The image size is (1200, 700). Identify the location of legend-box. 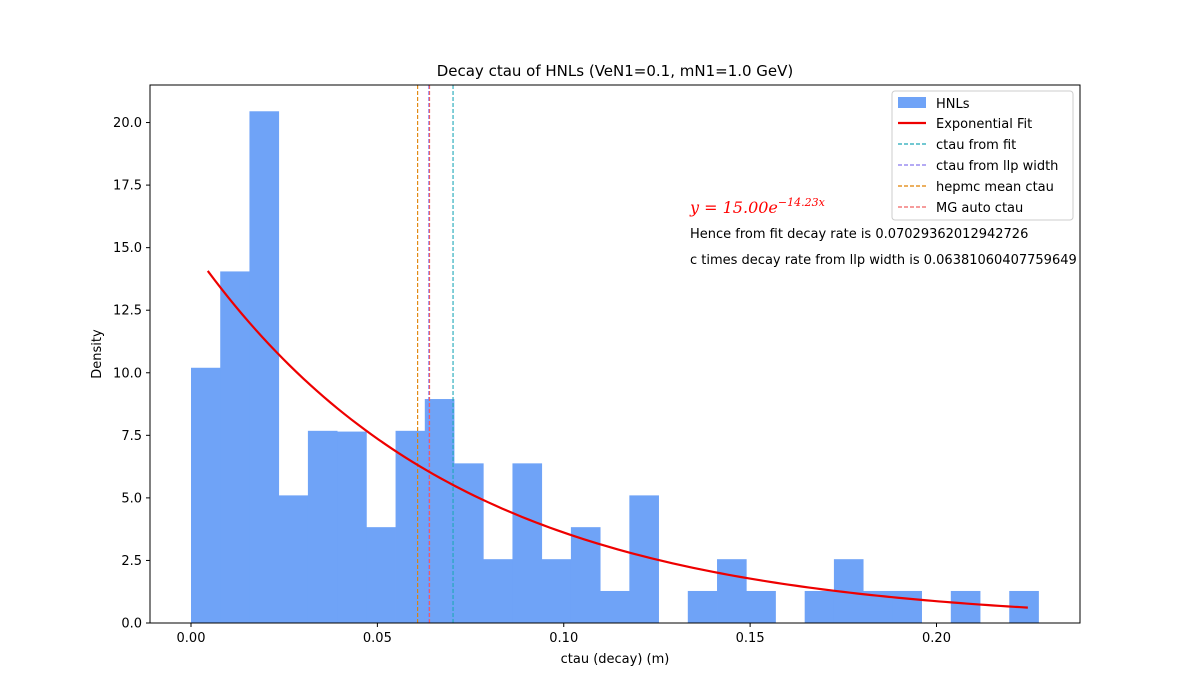
(982, 155).